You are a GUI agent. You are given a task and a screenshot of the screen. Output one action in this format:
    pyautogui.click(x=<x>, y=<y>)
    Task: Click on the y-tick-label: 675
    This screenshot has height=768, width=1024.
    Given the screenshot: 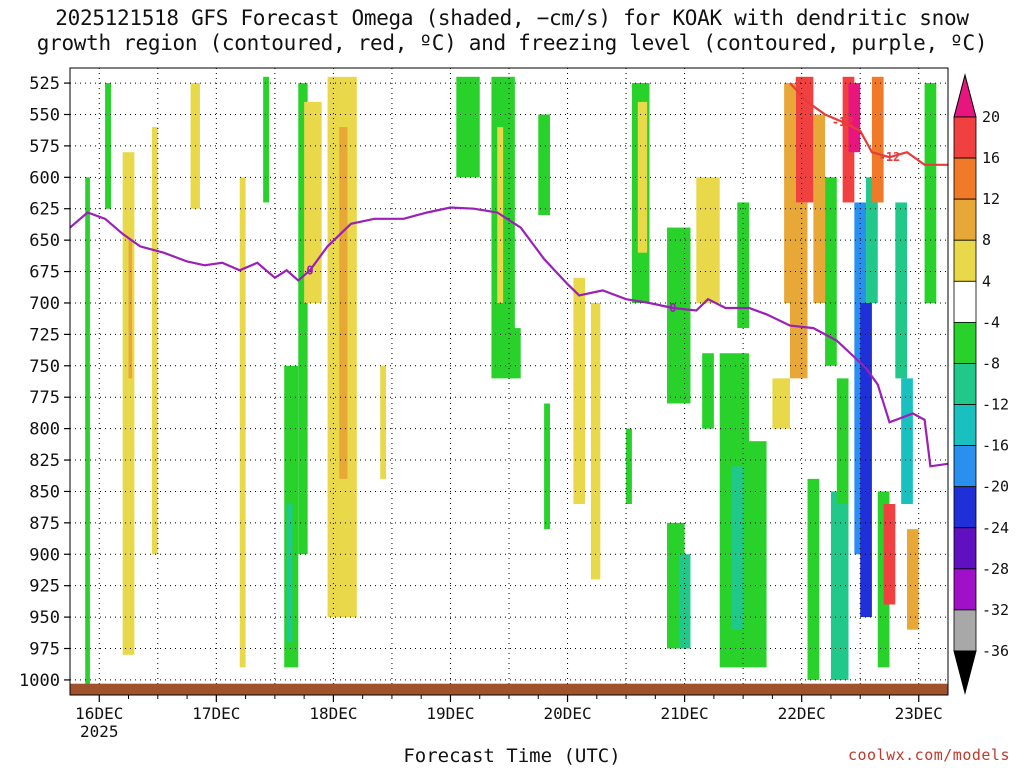 What is the action you would take?
    pyautogui.click(x=44, y=273)
    